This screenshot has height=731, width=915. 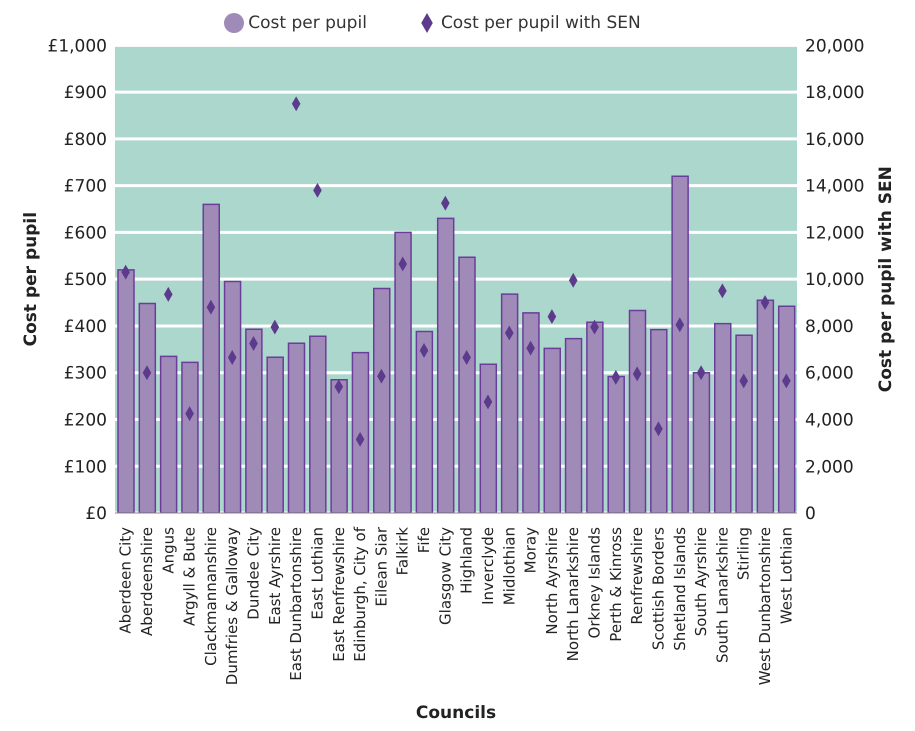 I want to click on y2-tick-label: 20,000, so click(x=834, y=46).